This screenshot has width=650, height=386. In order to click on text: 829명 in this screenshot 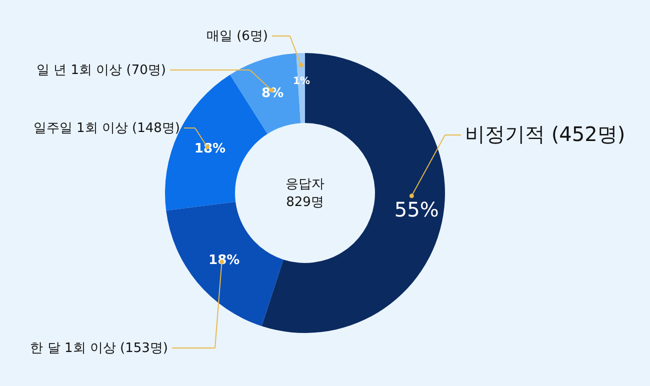, I will do `click(305, 202)`.